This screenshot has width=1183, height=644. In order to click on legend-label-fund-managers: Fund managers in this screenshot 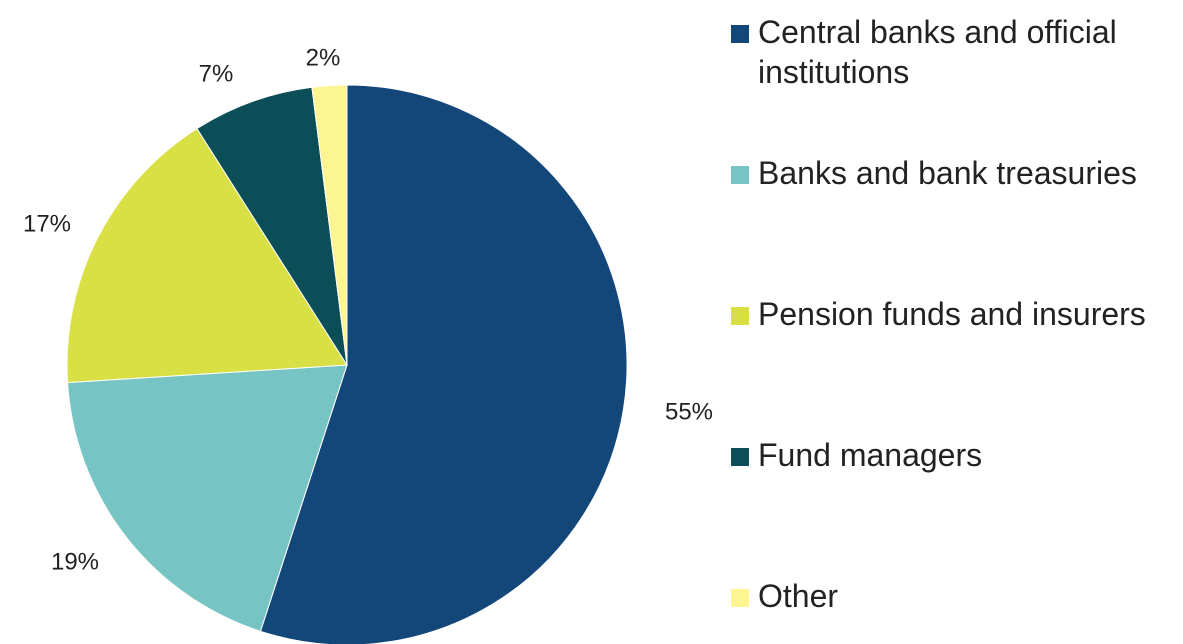, I will do `click(870, 455)`.